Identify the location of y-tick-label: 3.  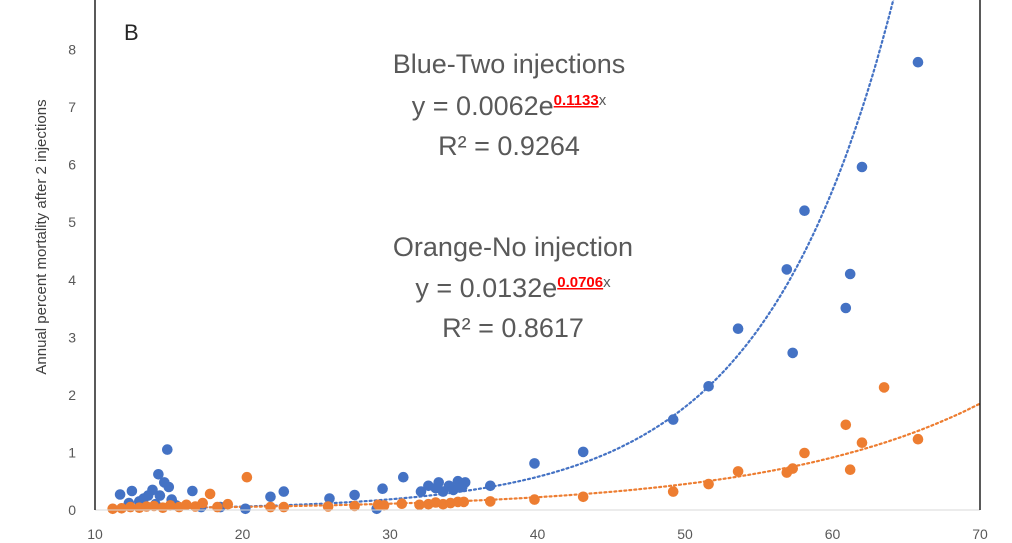
(72, 337).